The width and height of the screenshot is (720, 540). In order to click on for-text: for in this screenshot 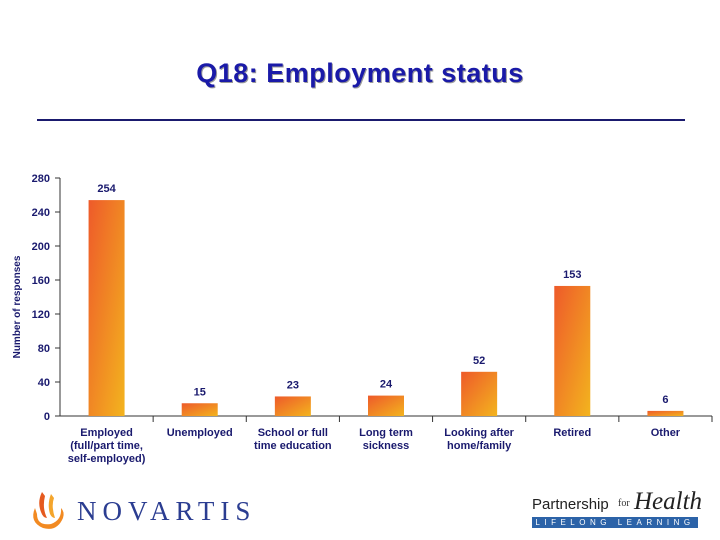, I will do `click(624, 503)`.